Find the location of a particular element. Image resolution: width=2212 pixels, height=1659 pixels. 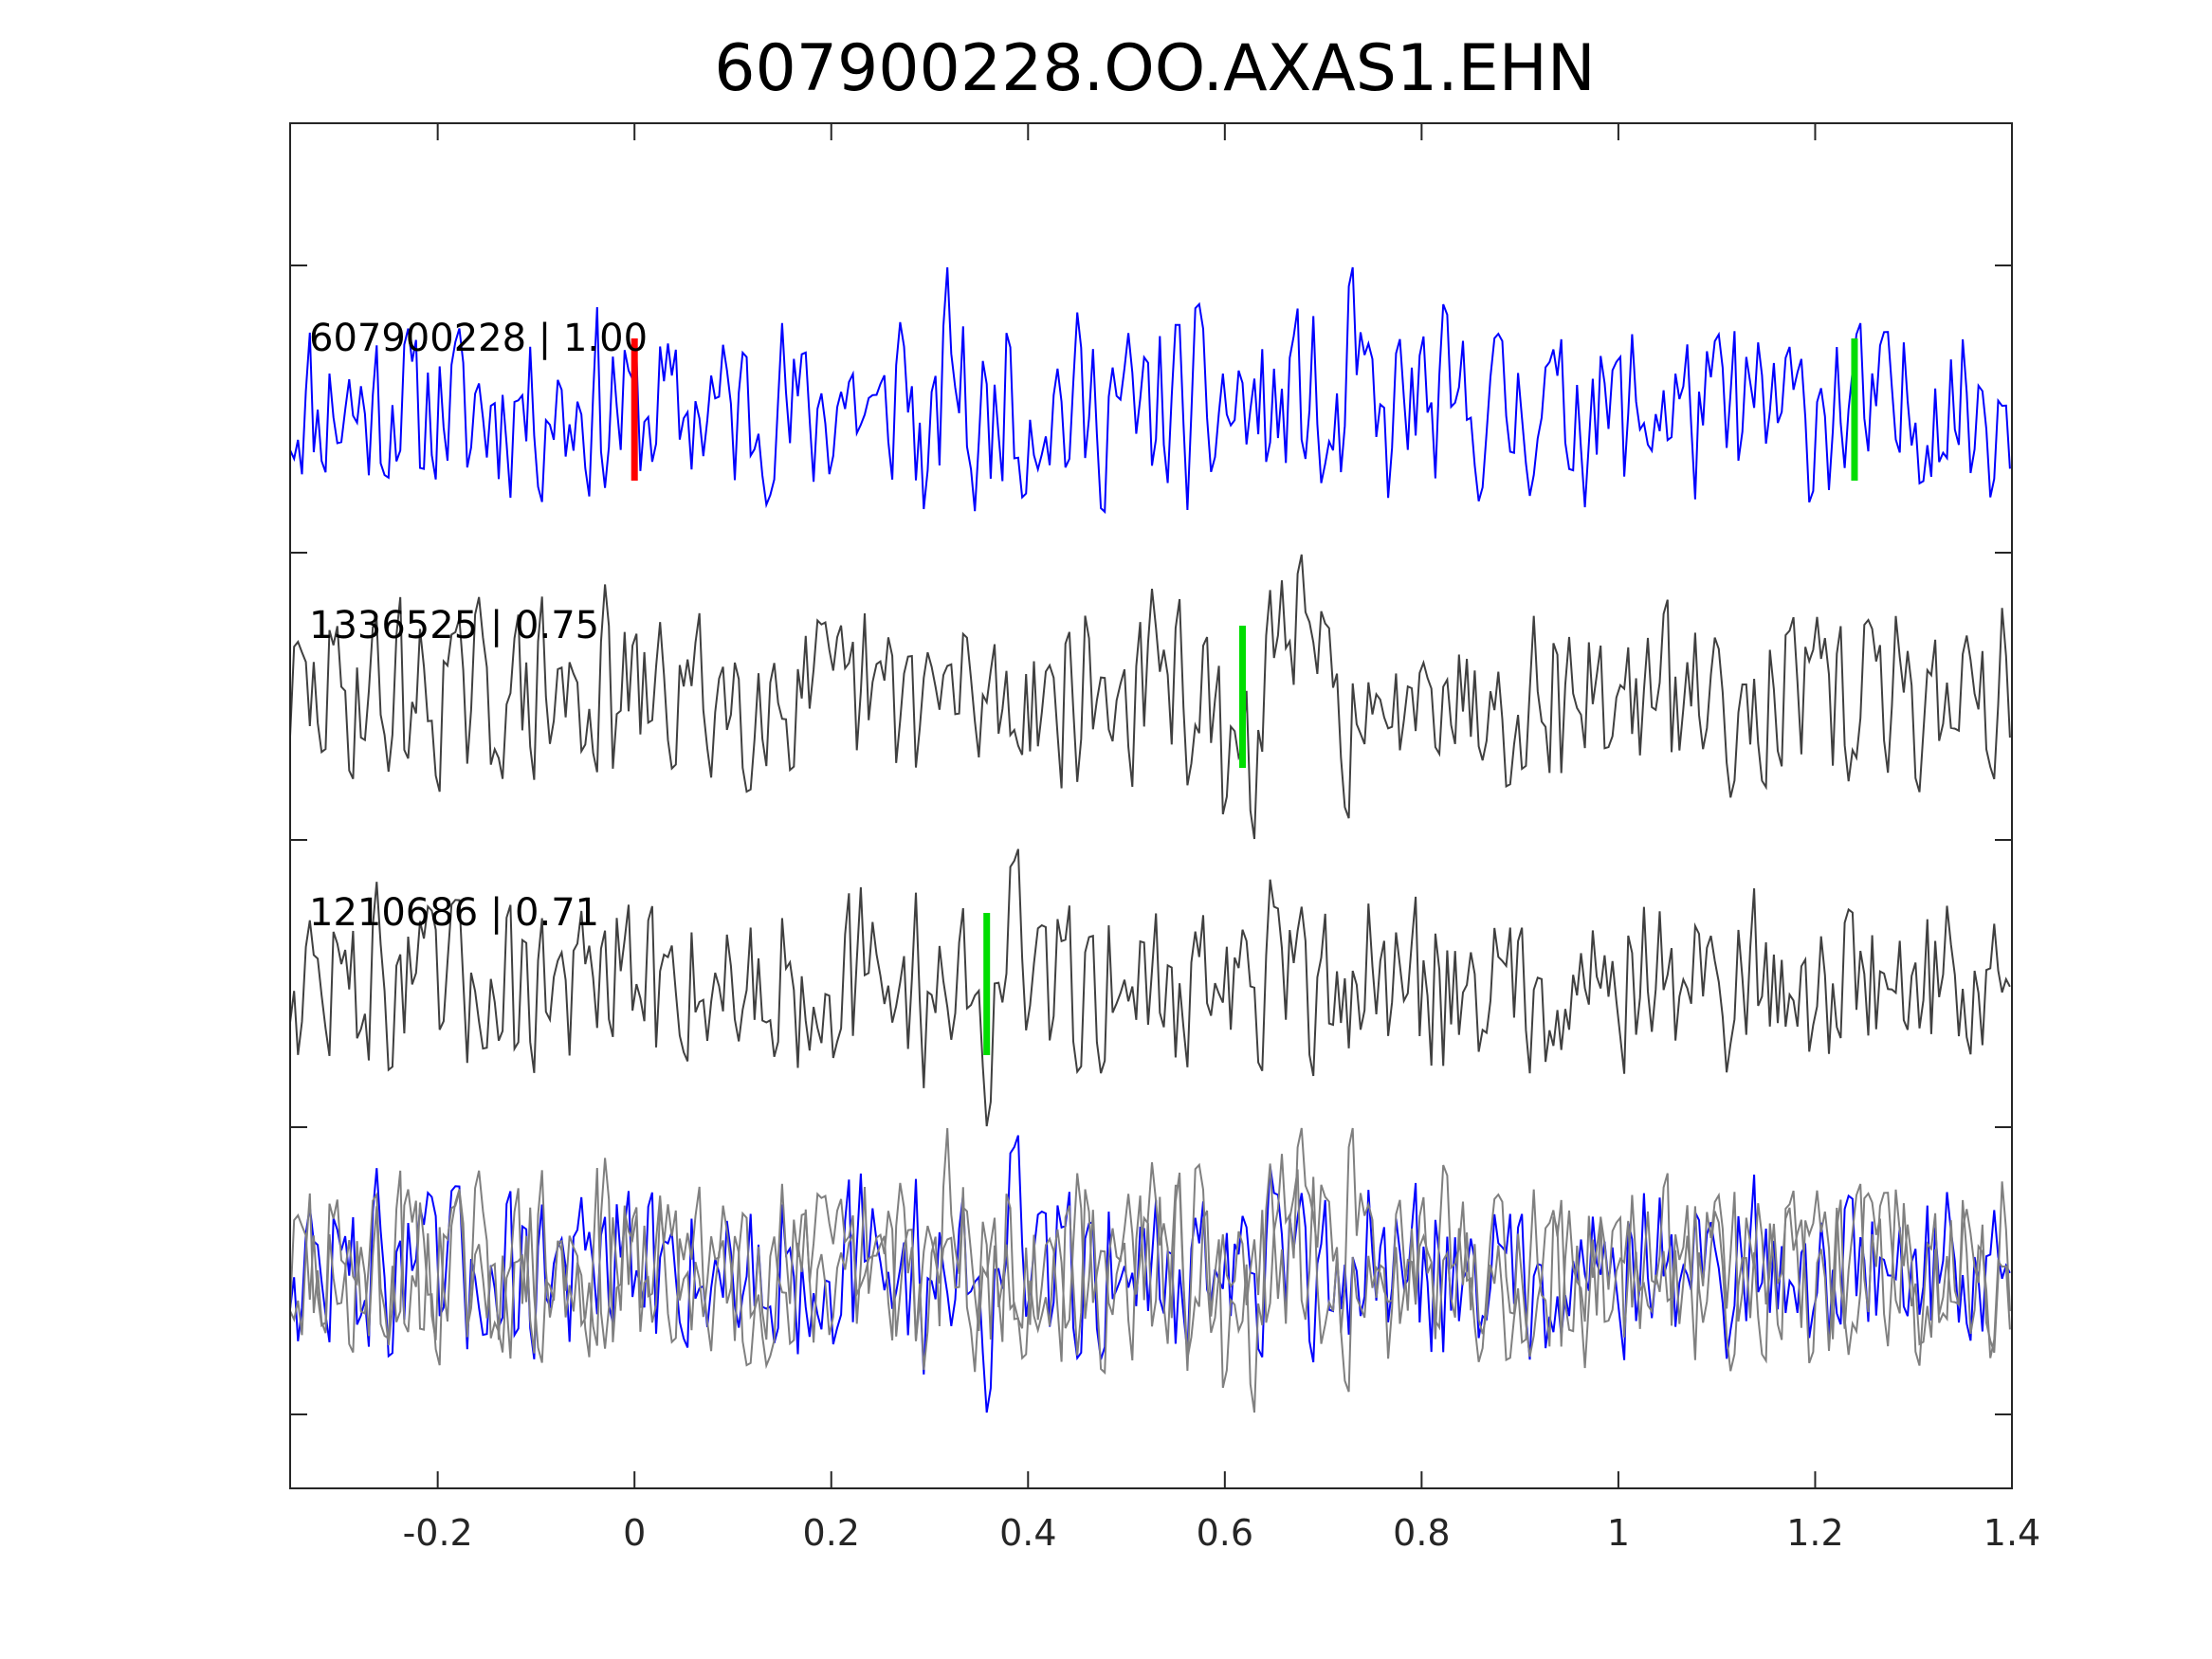

x-tick-label: 0.8 is located at coordinates (1421, 1533).